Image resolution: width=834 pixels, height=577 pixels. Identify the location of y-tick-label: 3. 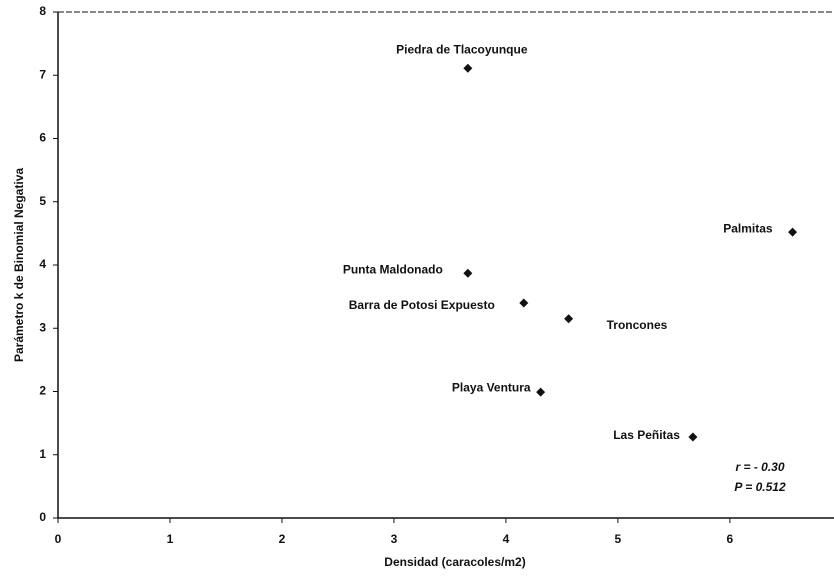
(42, 327).